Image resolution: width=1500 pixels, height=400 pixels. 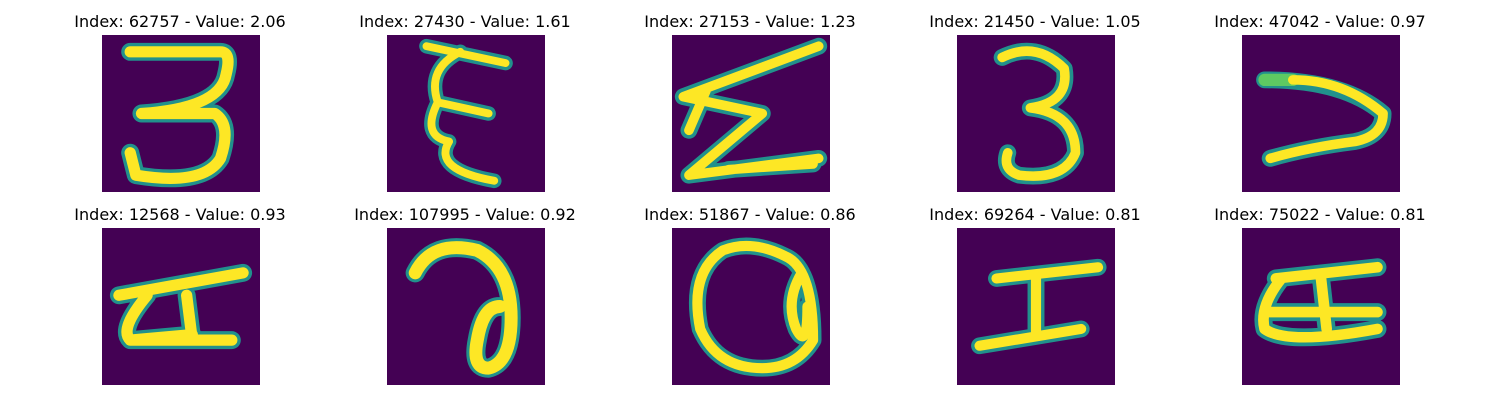 What do you see at coordinates (1035, 21) in the screenshot?
I see `panel-title: Index: 21450 - Value: 1.05` at bounding box center [1035, 21].